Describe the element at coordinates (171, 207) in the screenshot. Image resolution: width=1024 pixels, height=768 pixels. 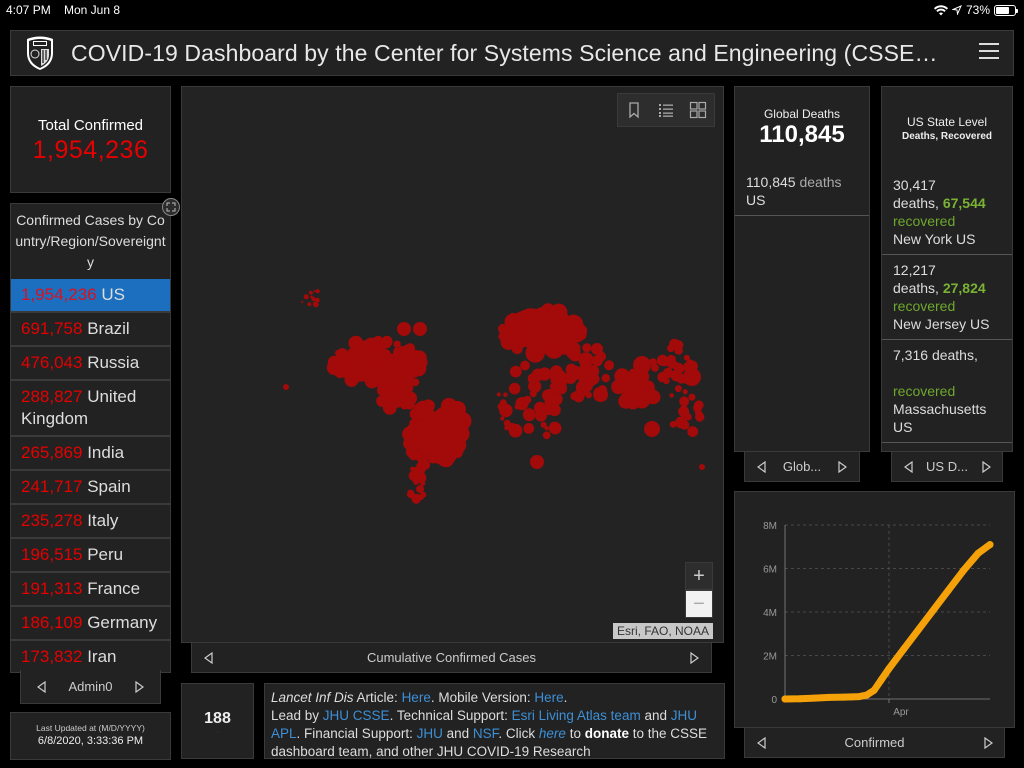
I see `expand-icon` at that location.